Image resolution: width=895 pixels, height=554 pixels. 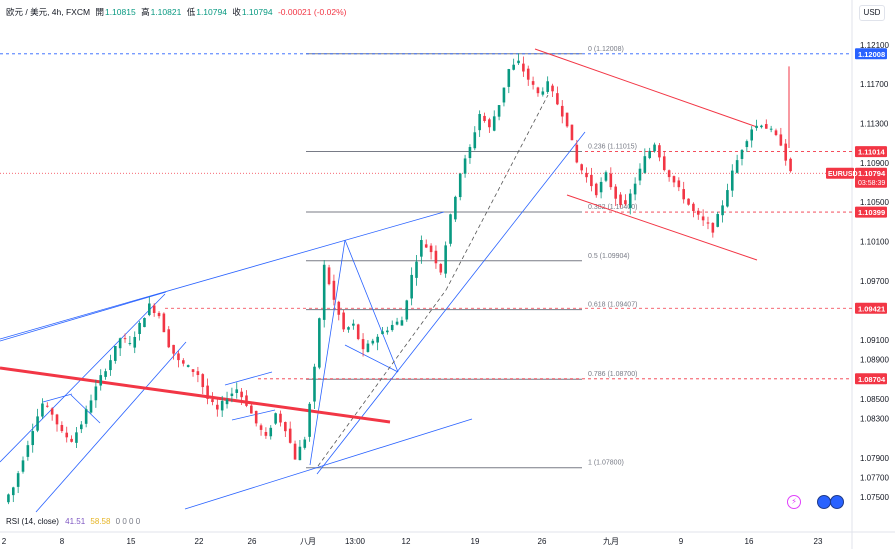 What do you see at coordinates (872, 13) in the screenshot?
I see `currency-button: USD` at bounding box center [872, 13].